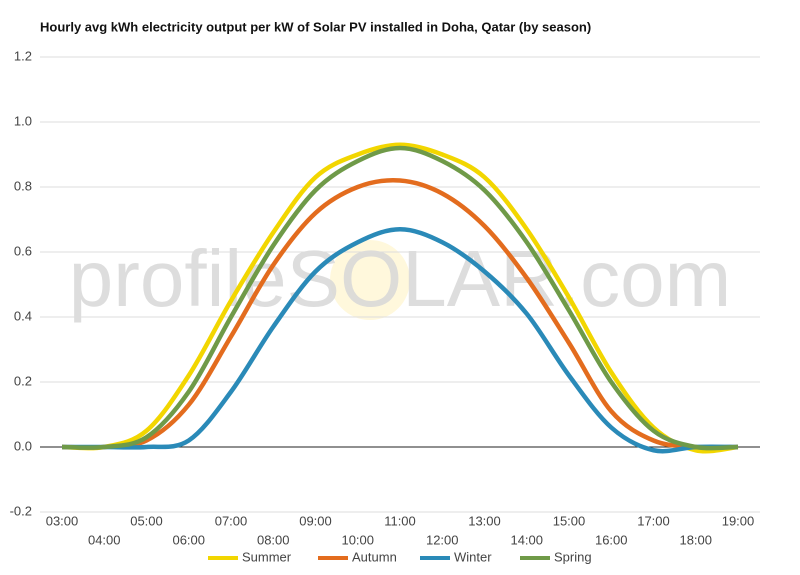 This screenshot has width=800, height=575. What do you see at coordinates (357, 539) in the screenshot?
I see `x-tick-label: 10:00` at bounding box center [357, 539].